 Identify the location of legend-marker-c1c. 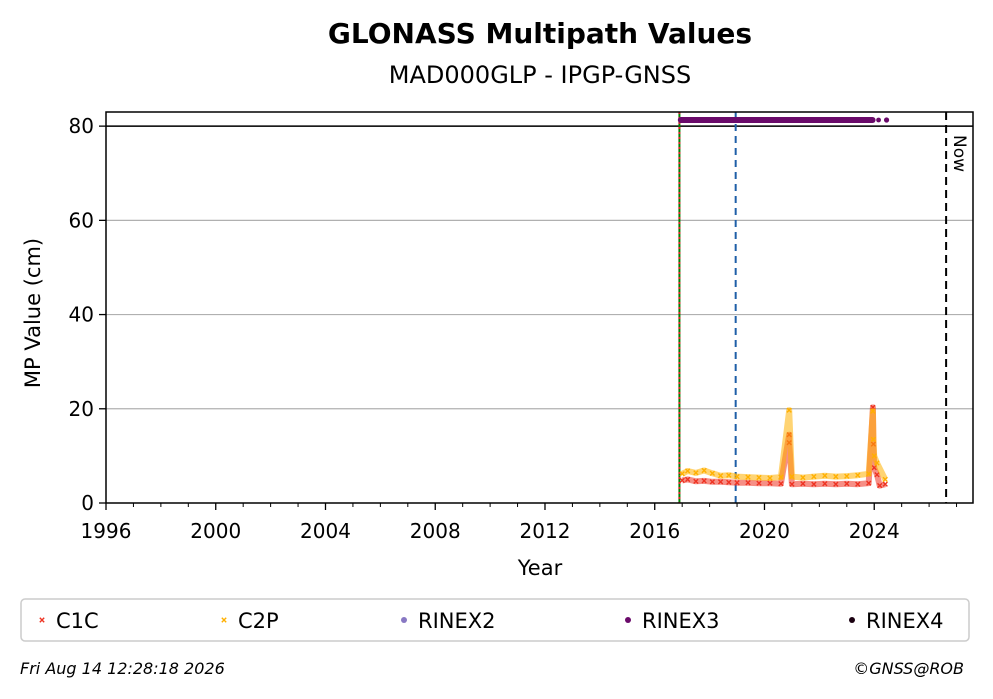
(42, 620).